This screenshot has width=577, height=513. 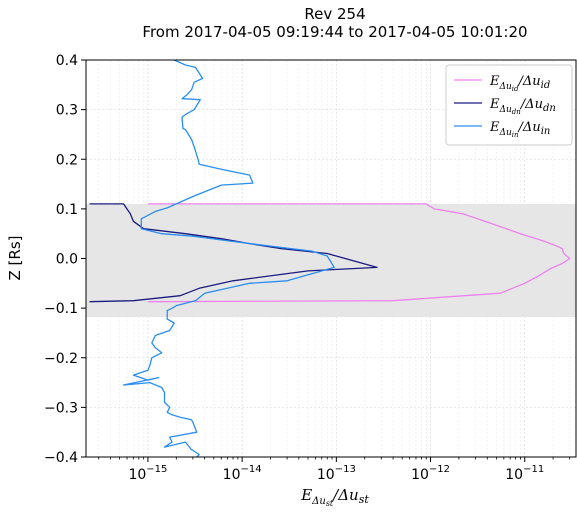 What do you see at coordinates (61, 359) in the screenshot?
I see `y-tick-label: −0.2` at bounding box center [61, 359].